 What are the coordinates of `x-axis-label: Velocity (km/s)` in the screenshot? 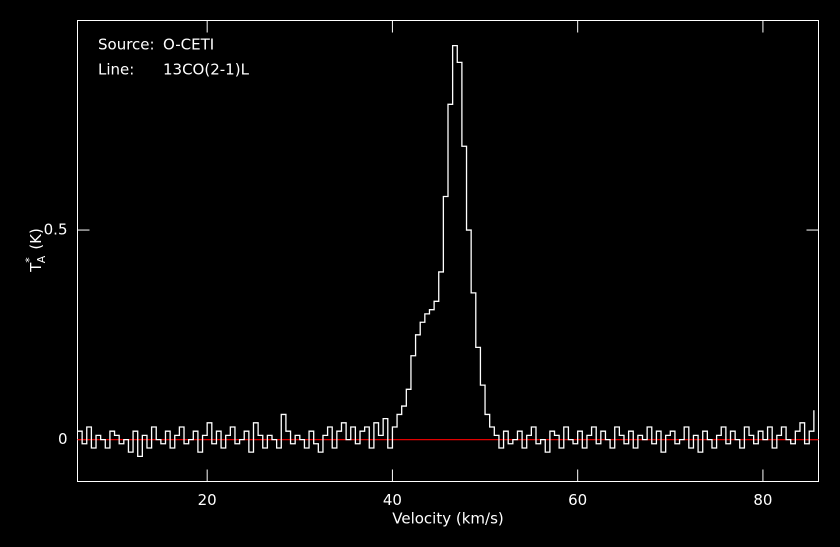 It's located at (447, 519).